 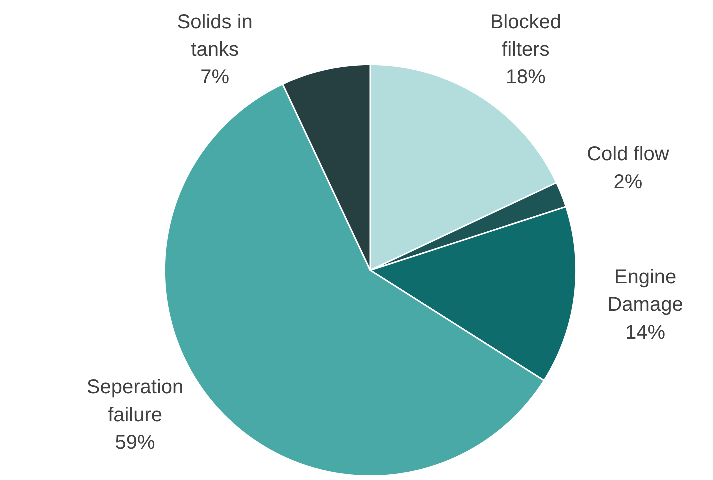 What do you see at coordinates (646, 333) in the screenshot?
I see `data-label: 14%` at bounding box center [646, 333].